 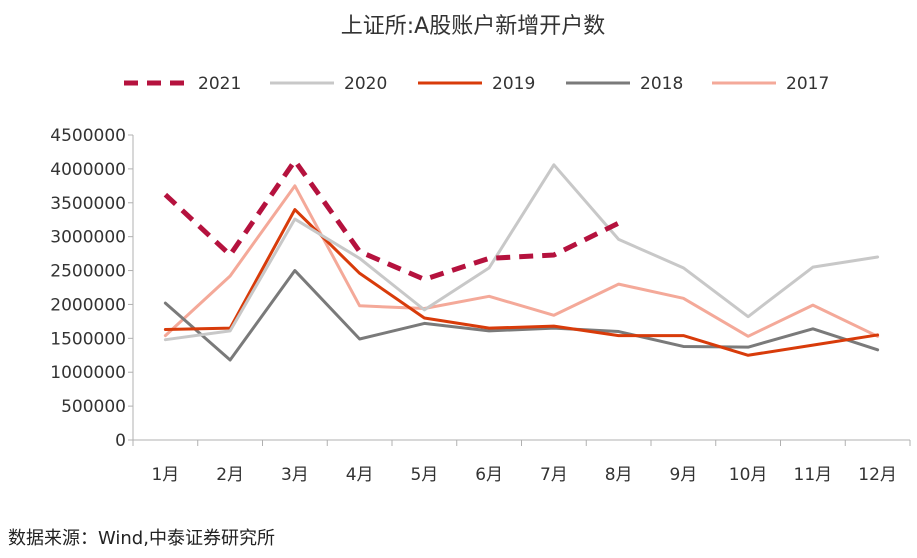 What do you see at coordinates (165, 475) in the screenshot?
I see `x-tick-label: 1月` at bounding box center [165, 475].